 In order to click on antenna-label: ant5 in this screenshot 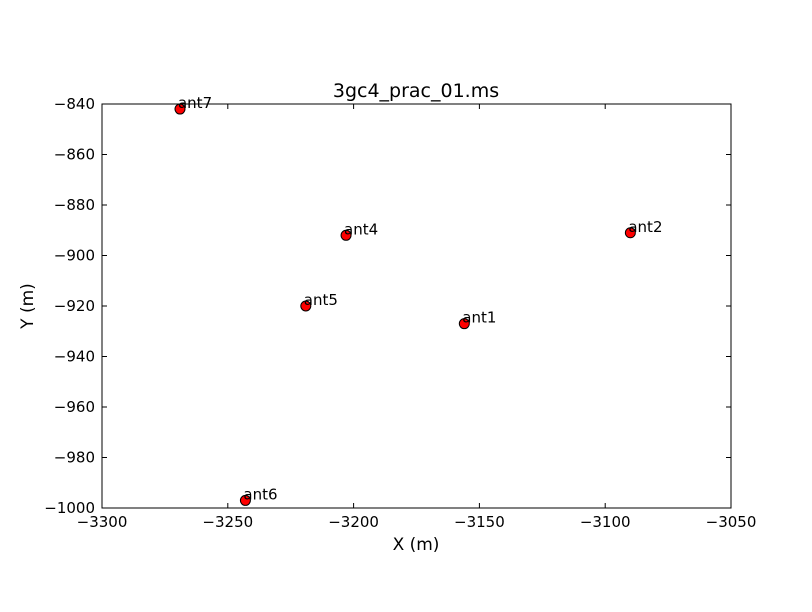, I will do `click(321, 300)`.